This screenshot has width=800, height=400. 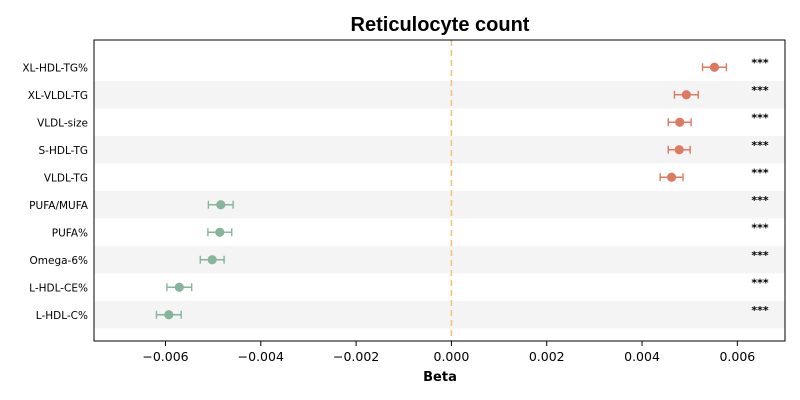 What do you see at coordinates (452, 356) in the screenshot?
I see `x-tick-label: 0.000` at bounding box center [452, 356].